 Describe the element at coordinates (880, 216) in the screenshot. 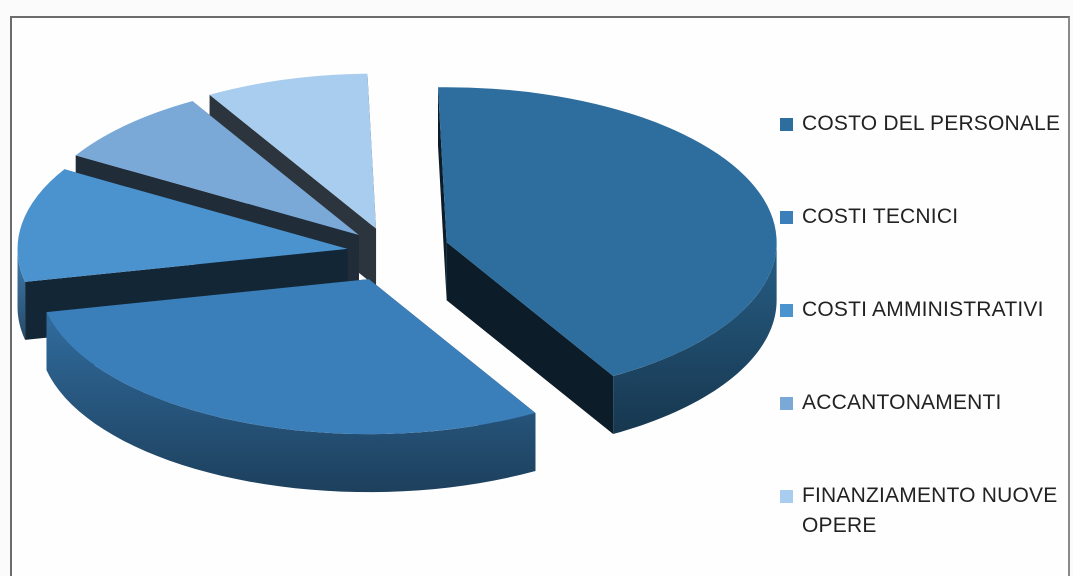

I see `legend-label: COSTI TECNICI` at that location.